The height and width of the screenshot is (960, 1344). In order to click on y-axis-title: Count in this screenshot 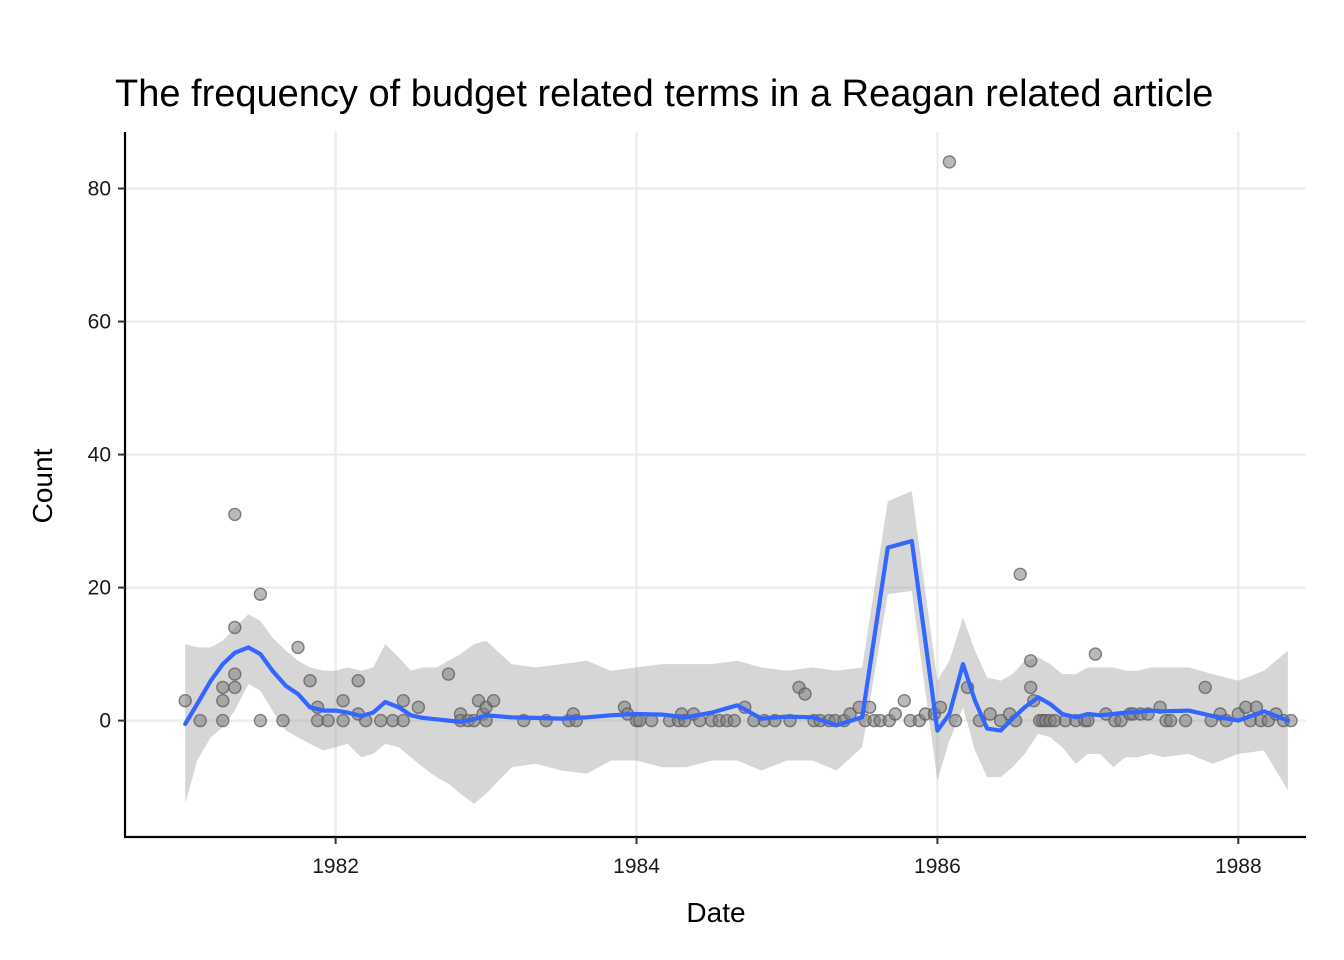, I will do `click(42, 485)`.